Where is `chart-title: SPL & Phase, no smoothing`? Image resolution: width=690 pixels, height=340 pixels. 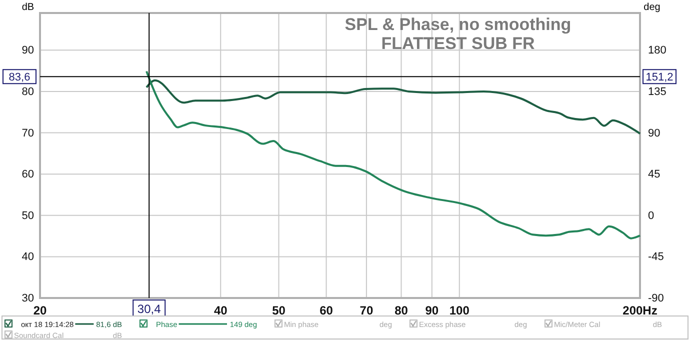
chart-title: SPL & Phase, no smoothing is located at coordinates (458, 24).